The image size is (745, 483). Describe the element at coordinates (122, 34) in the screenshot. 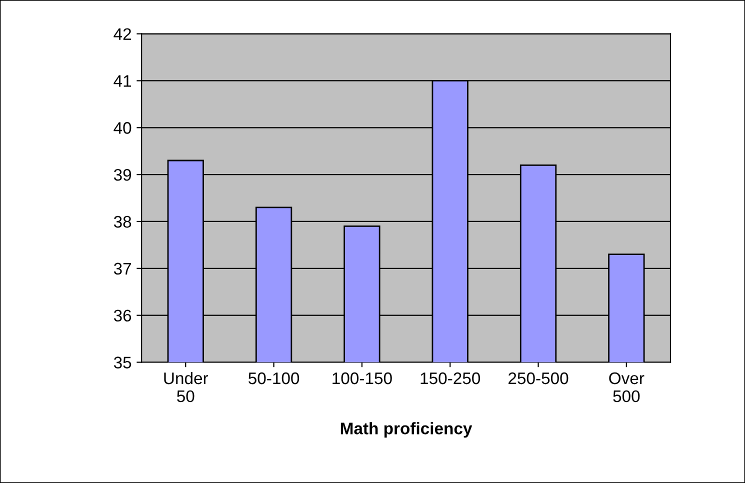

I see `y-tick-label: 42` at that location.